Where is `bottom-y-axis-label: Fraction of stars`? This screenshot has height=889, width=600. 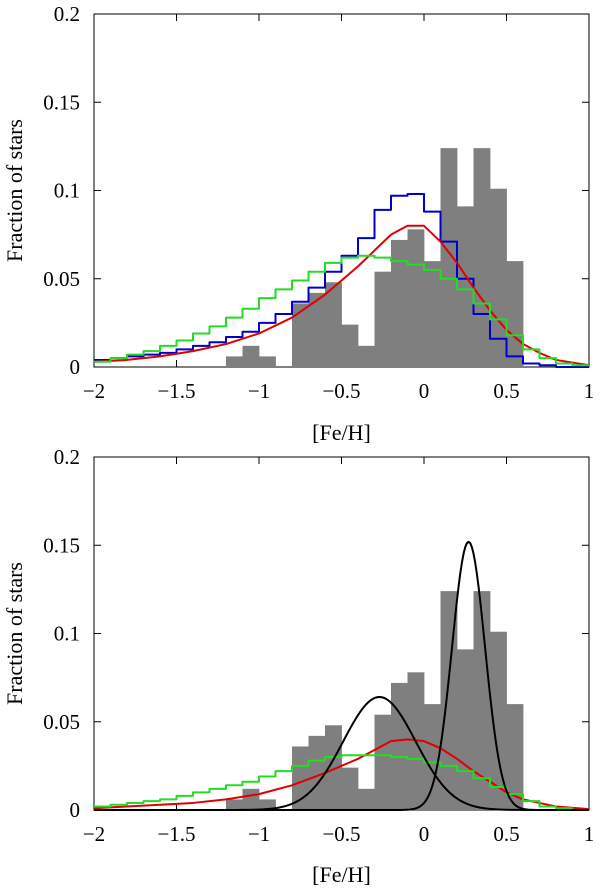
bottom-y-axis-label: Fraction of stars is located at coordinates (14, 633).